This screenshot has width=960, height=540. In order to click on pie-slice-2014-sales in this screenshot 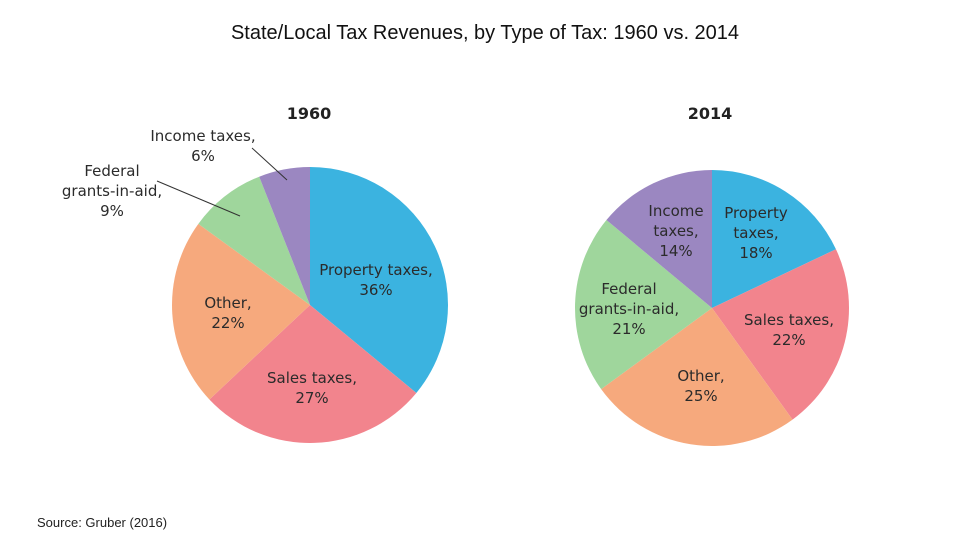, I will do `click(780, 334)`.